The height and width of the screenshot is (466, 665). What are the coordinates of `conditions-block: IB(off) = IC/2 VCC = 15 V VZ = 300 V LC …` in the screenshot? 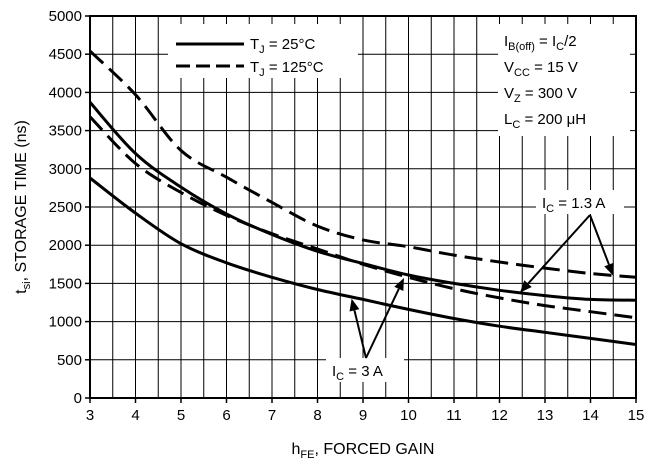 It's located at (564, 80).